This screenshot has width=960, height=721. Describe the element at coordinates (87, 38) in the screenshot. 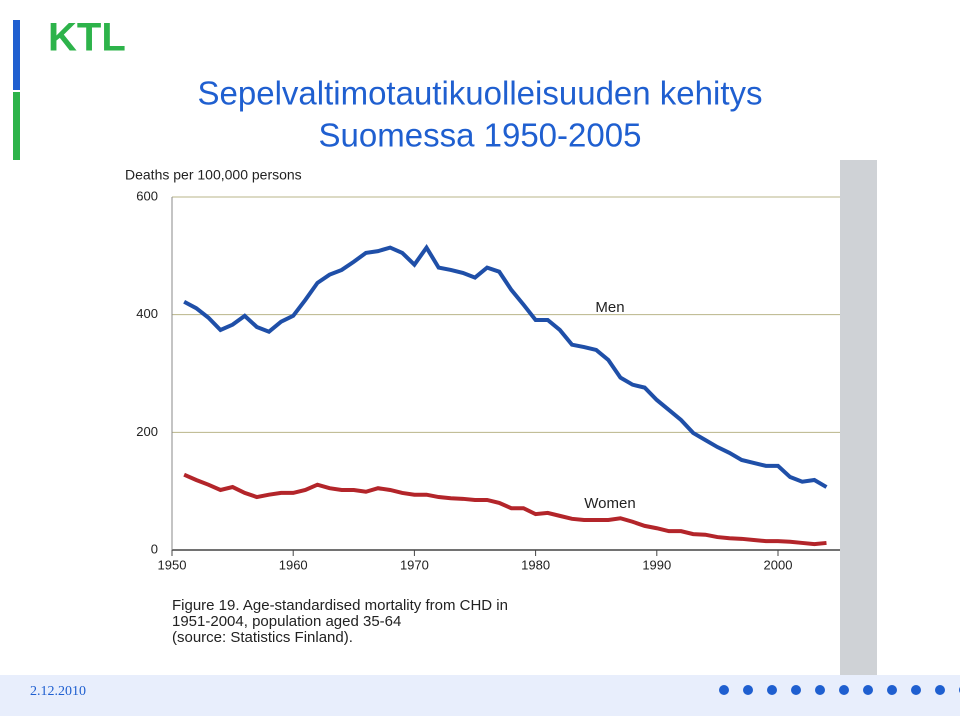

I see `logo: KTL` at that location.